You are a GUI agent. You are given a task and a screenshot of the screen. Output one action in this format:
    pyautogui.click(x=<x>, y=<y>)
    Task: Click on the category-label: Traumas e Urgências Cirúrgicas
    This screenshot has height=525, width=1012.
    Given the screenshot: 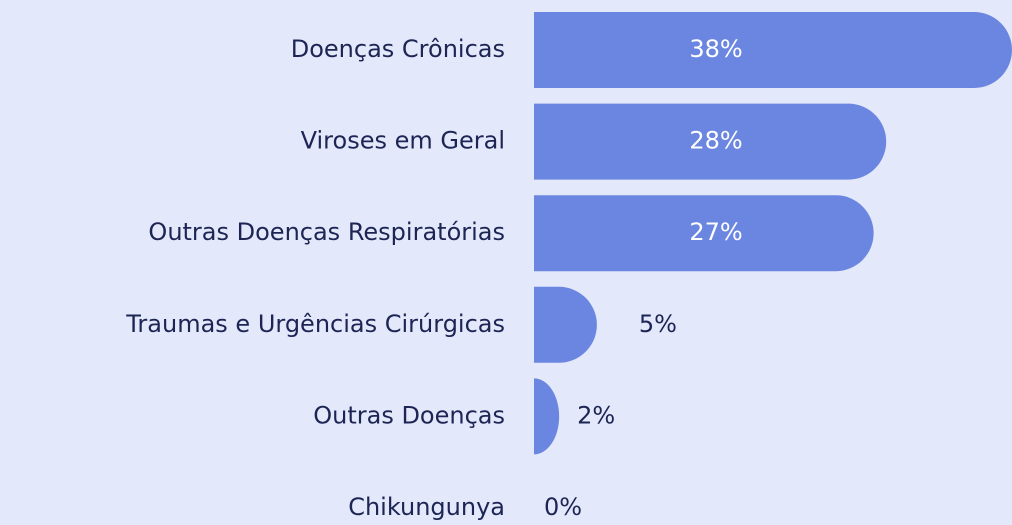 What is the action you would take?
    pyautogui.click(x=315, y=324)
    